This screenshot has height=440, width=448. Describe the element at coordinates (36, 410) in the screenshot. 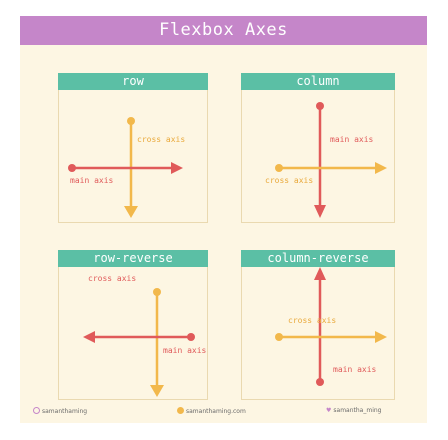

I see `instagram-icon` at that location.